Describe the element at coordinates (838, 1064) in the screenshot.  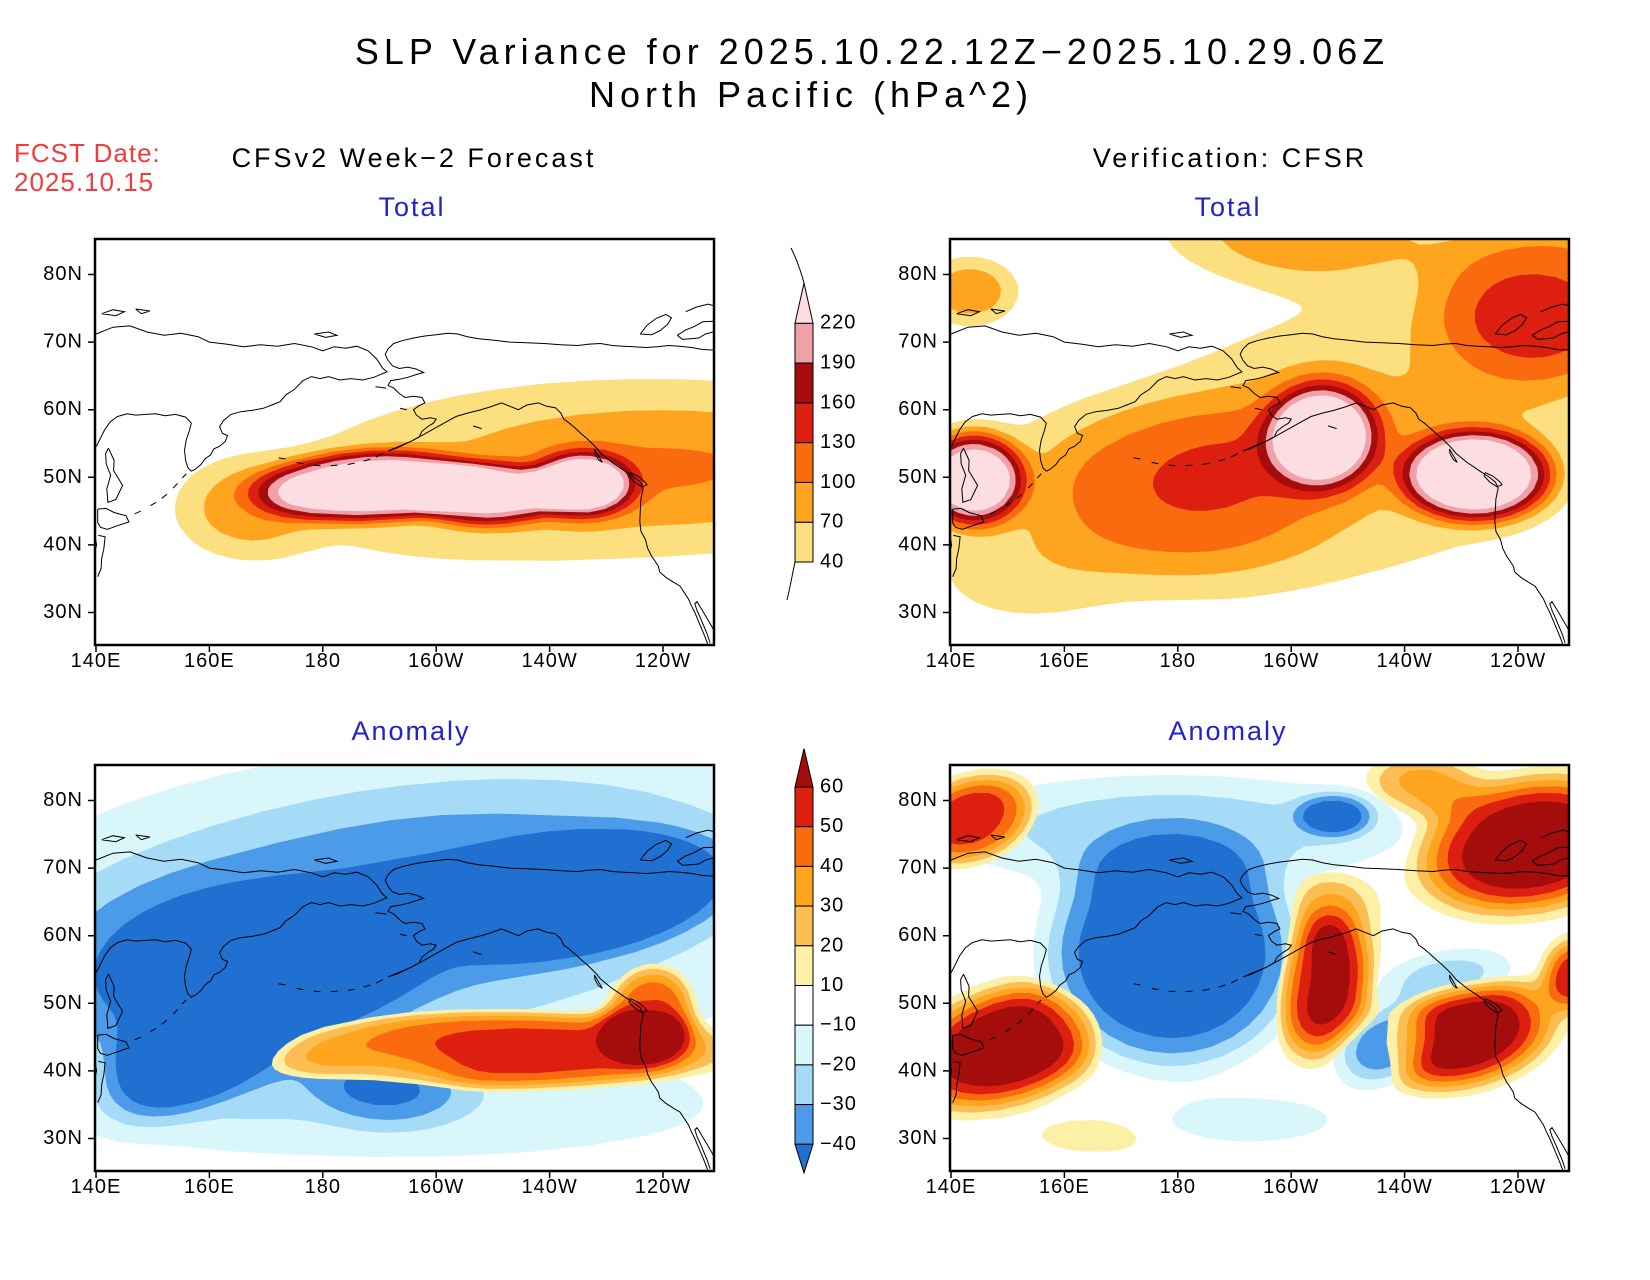
I see `svg-text: −20` at that location.